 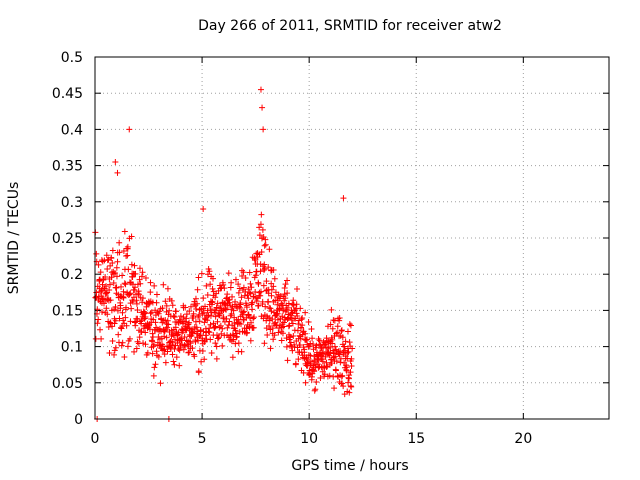 I want to click on y-tick-label: 0.1, so click(x=72, y=348).